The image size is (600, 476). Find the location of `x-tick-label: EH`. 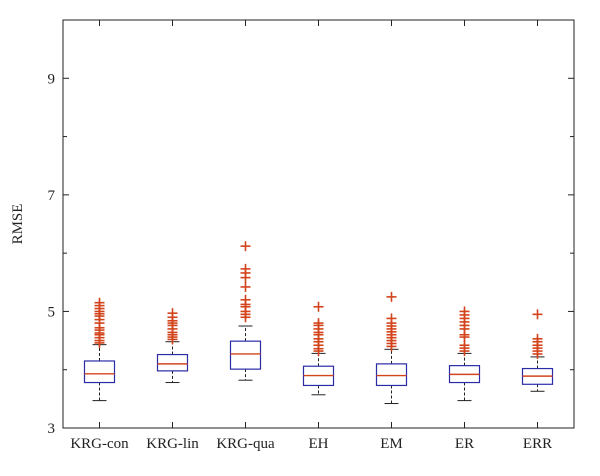

x-tick-label: EH is located at coordinates (319, 444).